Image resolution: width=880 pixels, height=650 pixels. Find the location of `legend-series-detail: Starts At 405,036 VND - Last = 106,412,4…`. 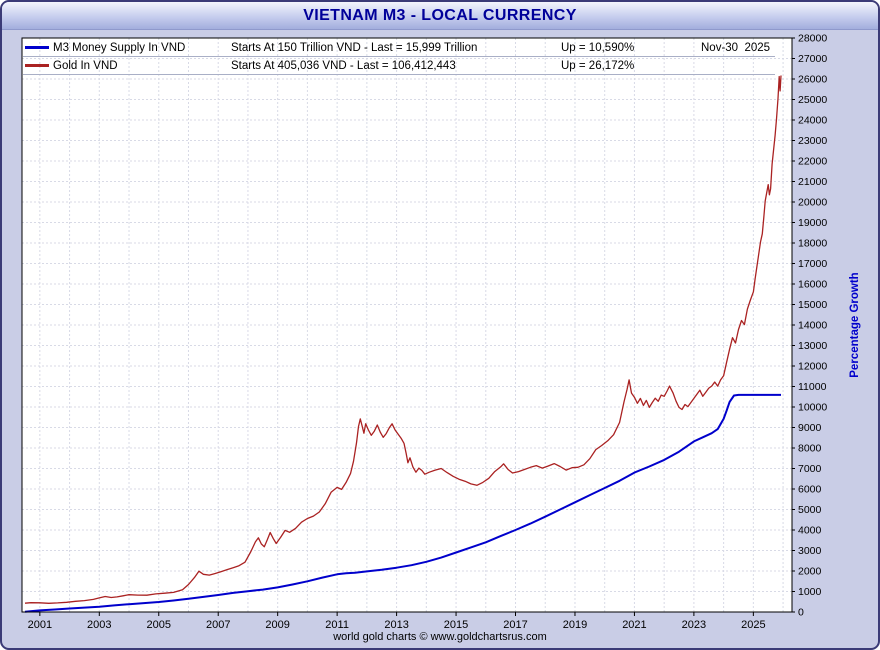

legend-series-detail: Starts At 405,036 VND - Last = 106,412,4… is located at coordinates (343, 65).